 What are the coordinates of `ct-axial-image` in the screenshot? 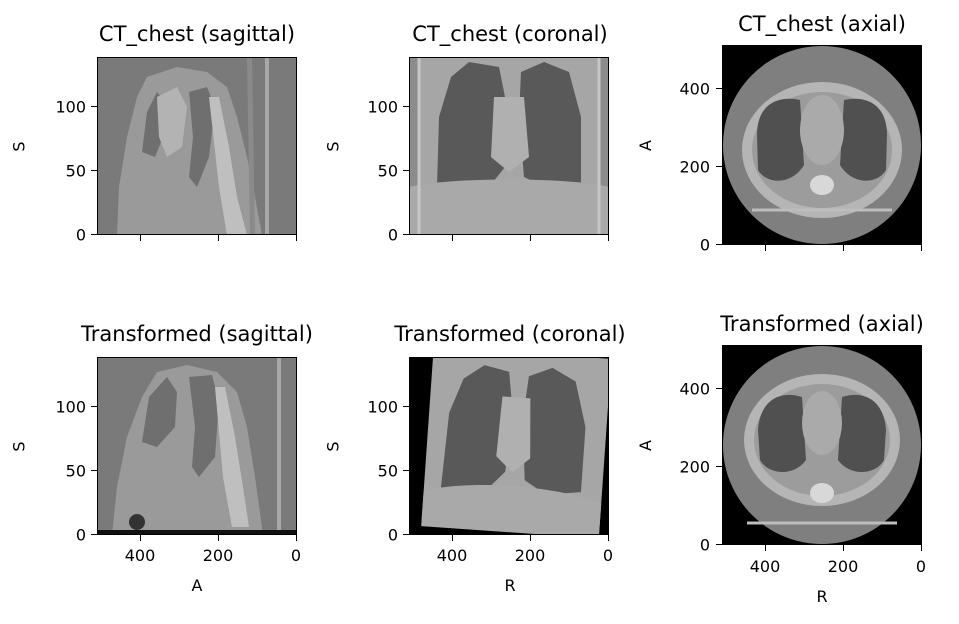 It's located at (822, 145).